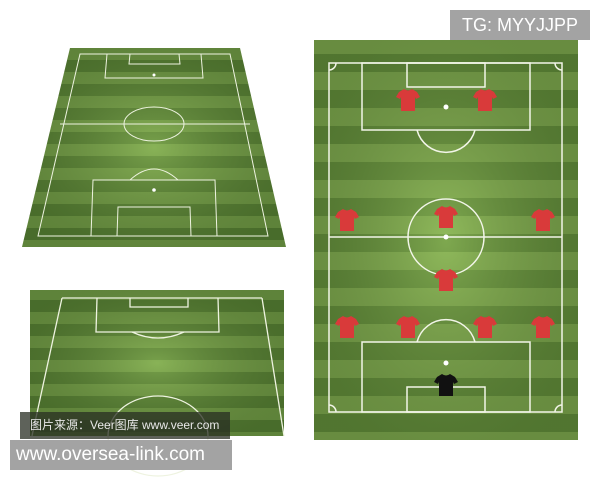  I want to click on site-watermark: www.oversea-link.com, so click(121, 455).